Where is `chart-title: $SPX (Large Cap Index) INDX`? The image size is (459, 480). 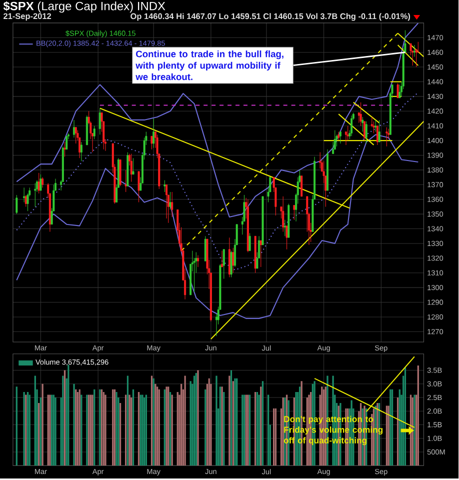 chart-title: $SPX (Large Cap Index) INDX is located at coordinates (85, 7).